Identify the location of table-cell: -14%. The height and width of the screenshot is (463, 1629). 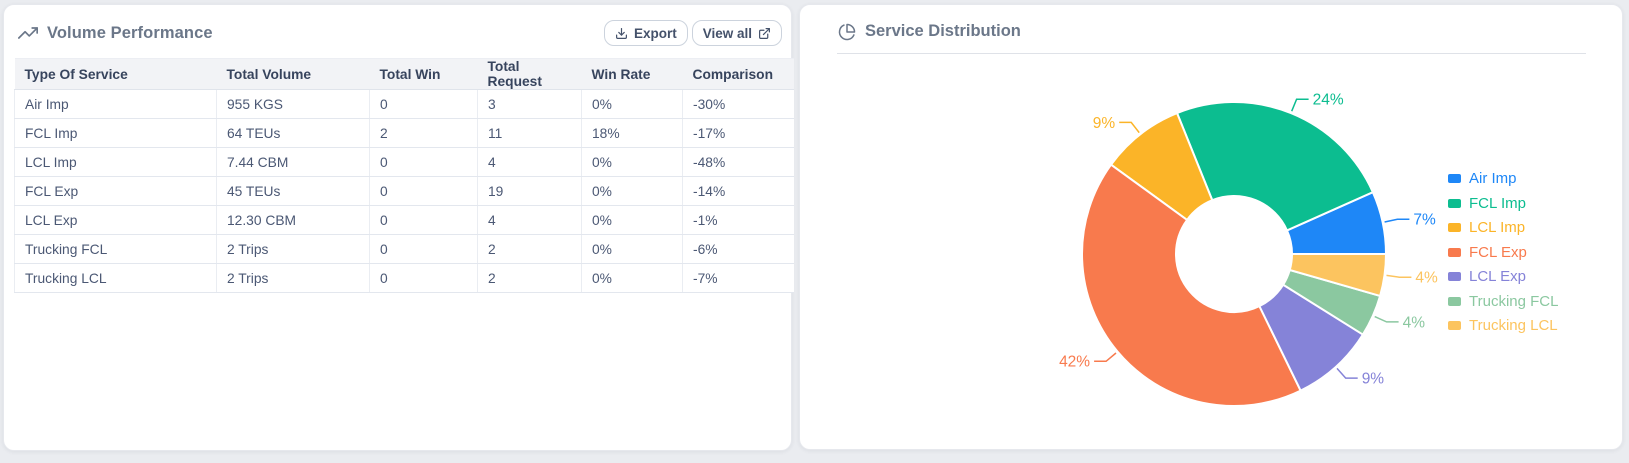
(738, 191).